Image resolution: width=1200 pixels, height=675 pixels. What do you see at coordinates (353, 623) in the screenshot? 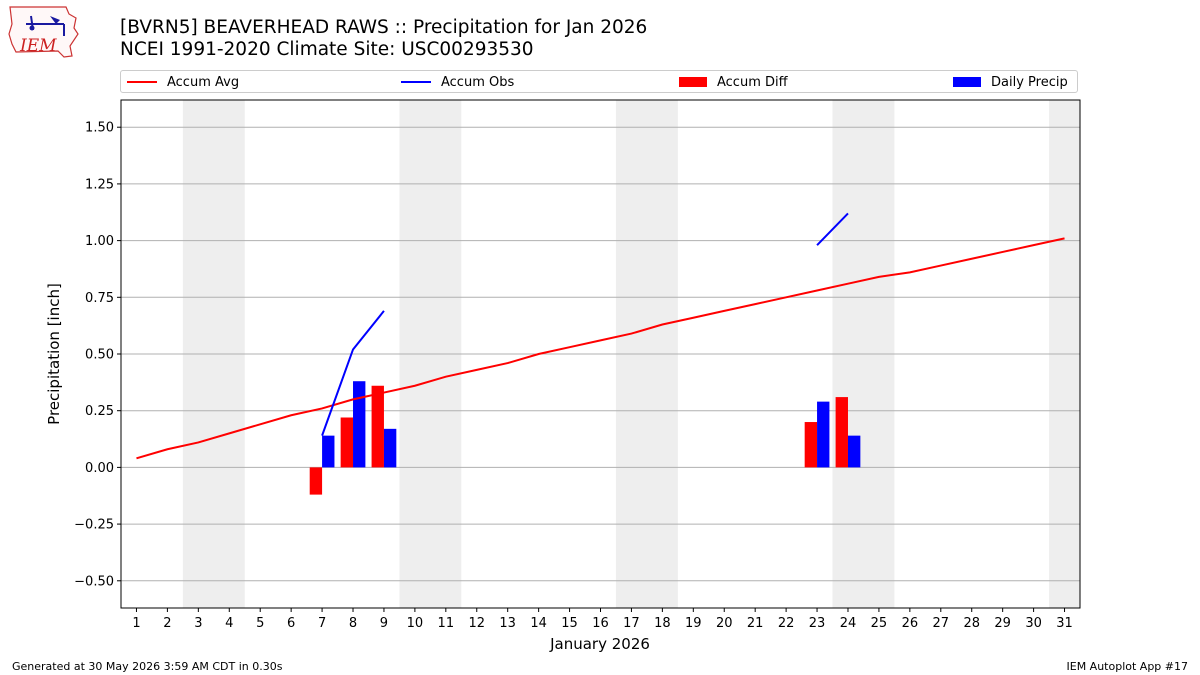
I see `x-tick-label: 8` at bounding box center [353, 623].